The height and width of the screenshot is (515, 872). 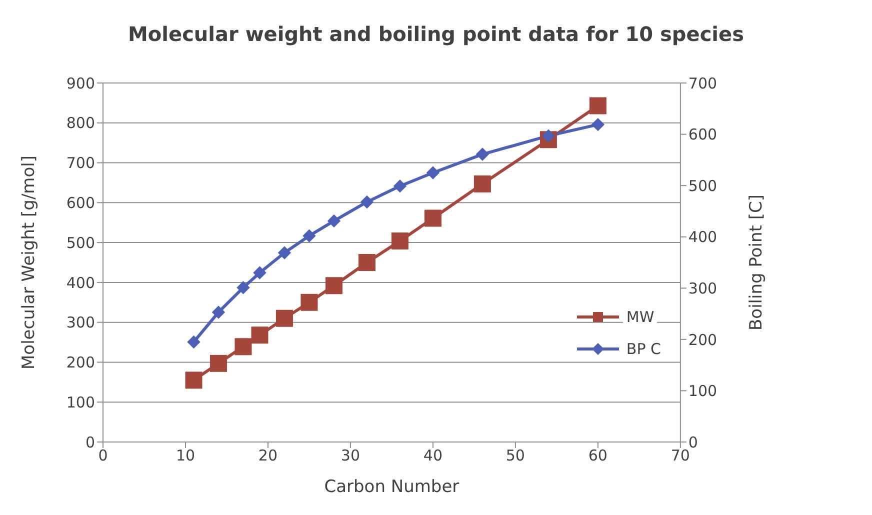 What do you see at coordinates (80, 203) in the screenshot?
I see `y-tick-label: 600` at bounding box center [80, 203].